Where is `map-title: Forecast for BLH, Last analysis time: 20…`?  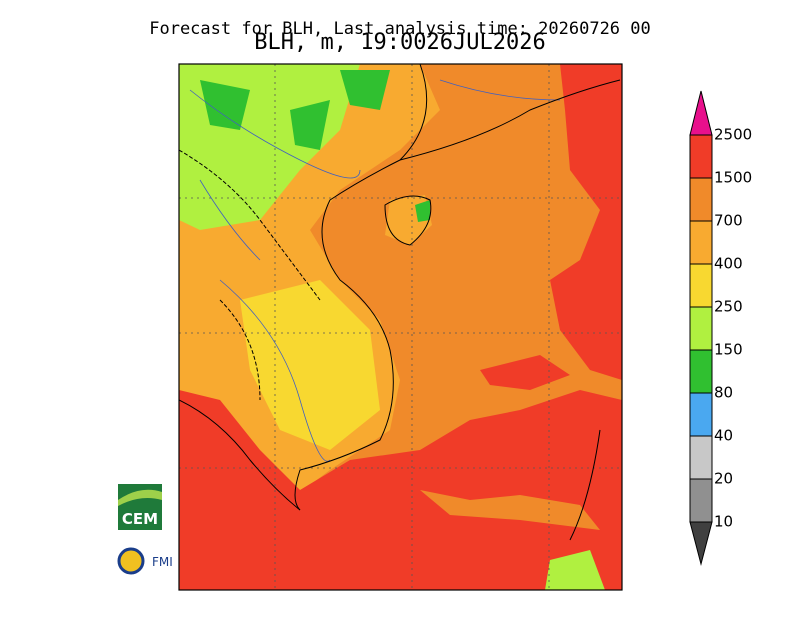
map-title: Forecast for BLH, Last analysis time: 20… is located at coordinates (400, 29).